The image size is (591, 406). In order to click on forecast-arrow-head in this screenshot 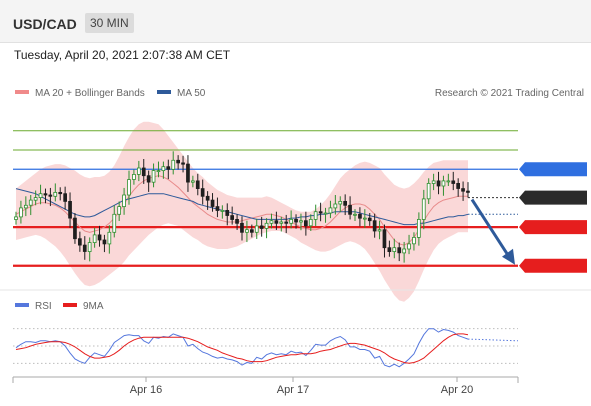, I will do `click(508, 256)`.